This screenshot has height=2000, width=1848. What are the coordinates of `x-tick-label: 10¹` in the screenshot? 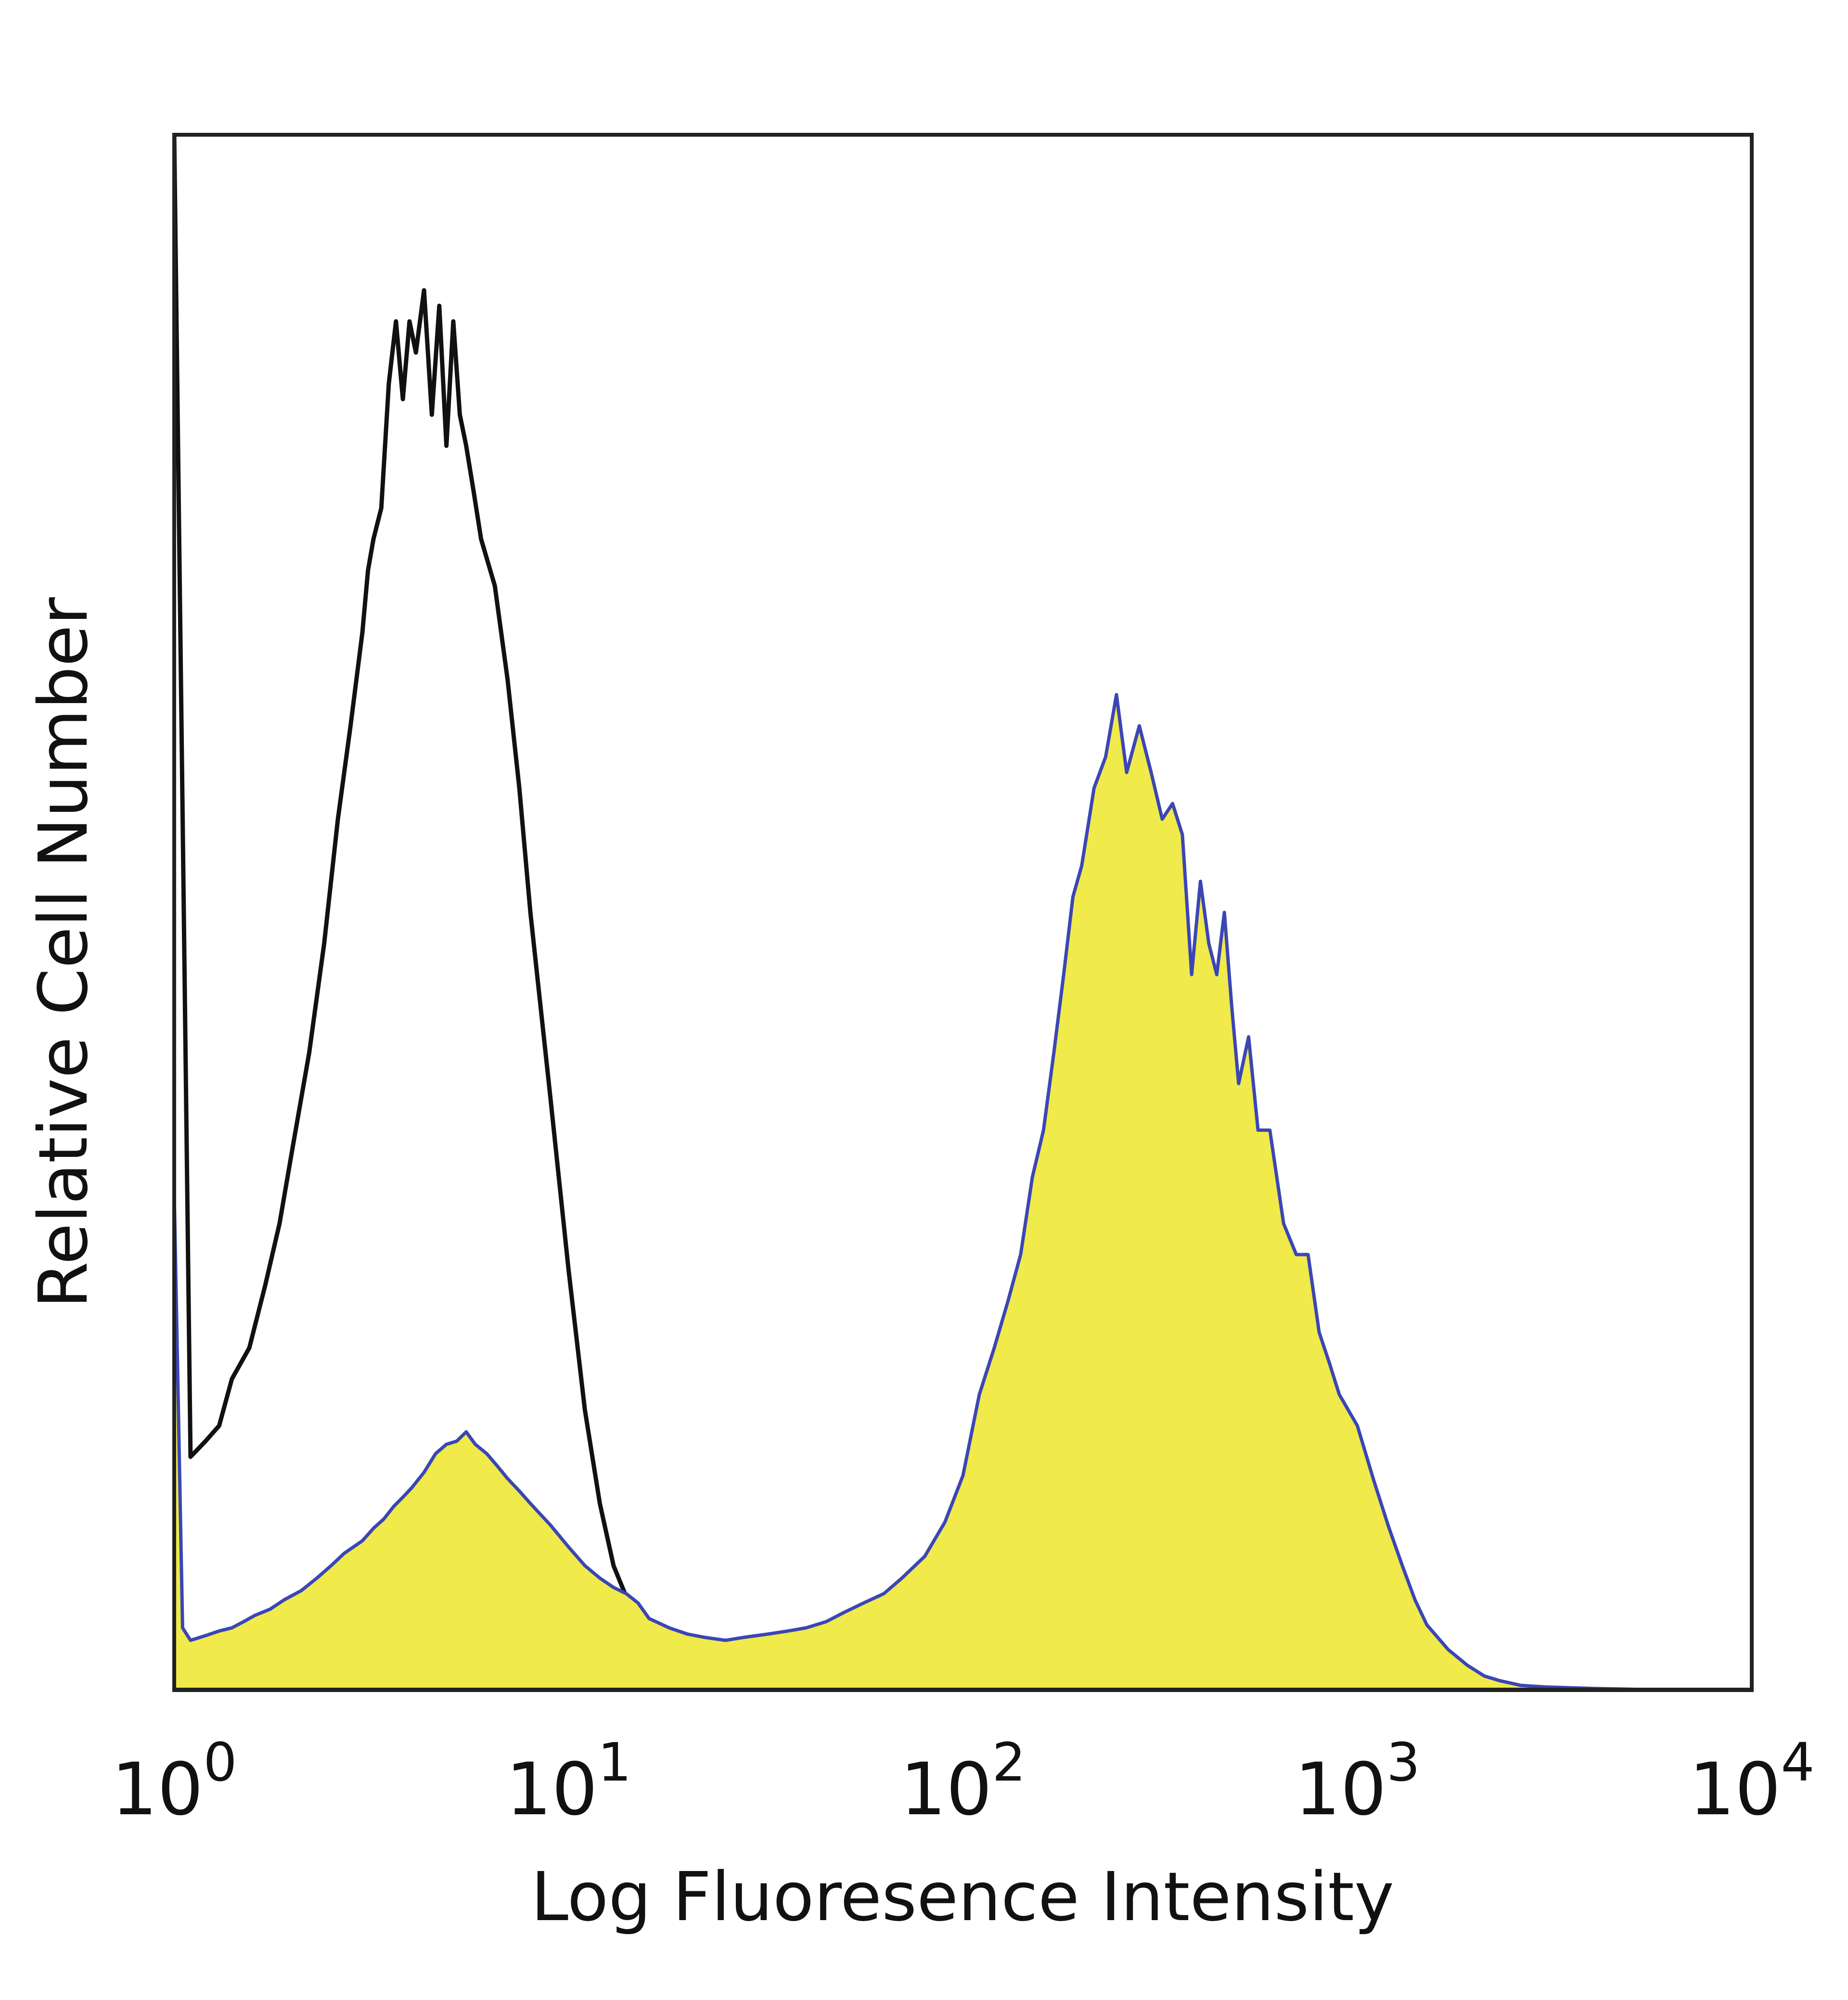 It's located at (568, 1781).